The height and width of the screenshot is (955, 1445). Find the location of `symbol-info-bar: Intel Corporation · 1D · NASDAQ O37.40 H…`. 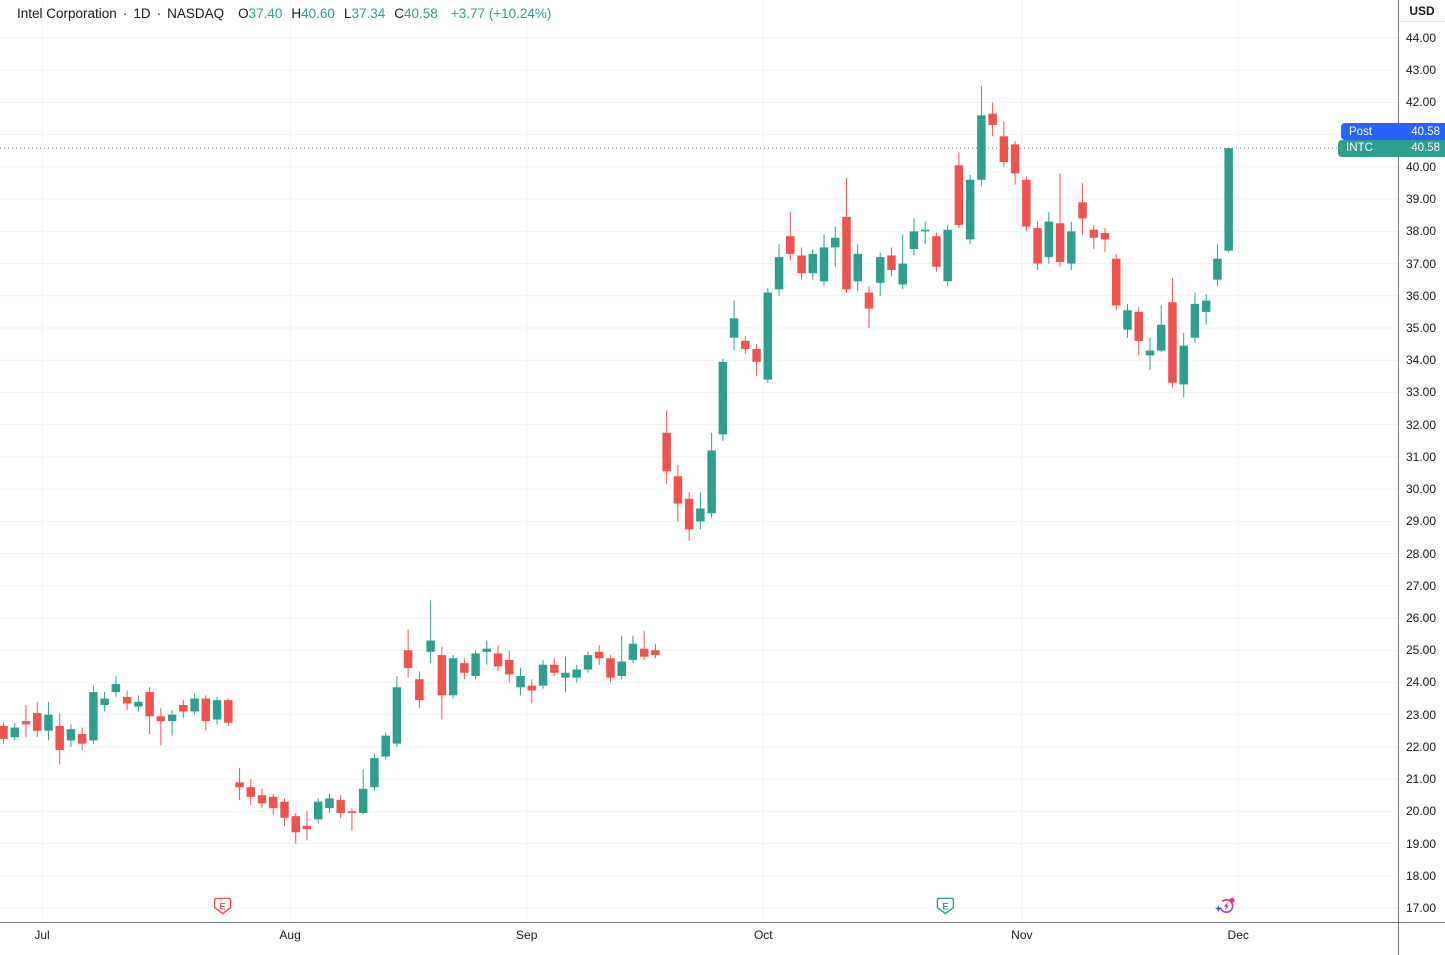

symbol-info-bar: Intel Corporation · 1D · NASDAQ O37.40 H… is located at coordinates (284, 13).